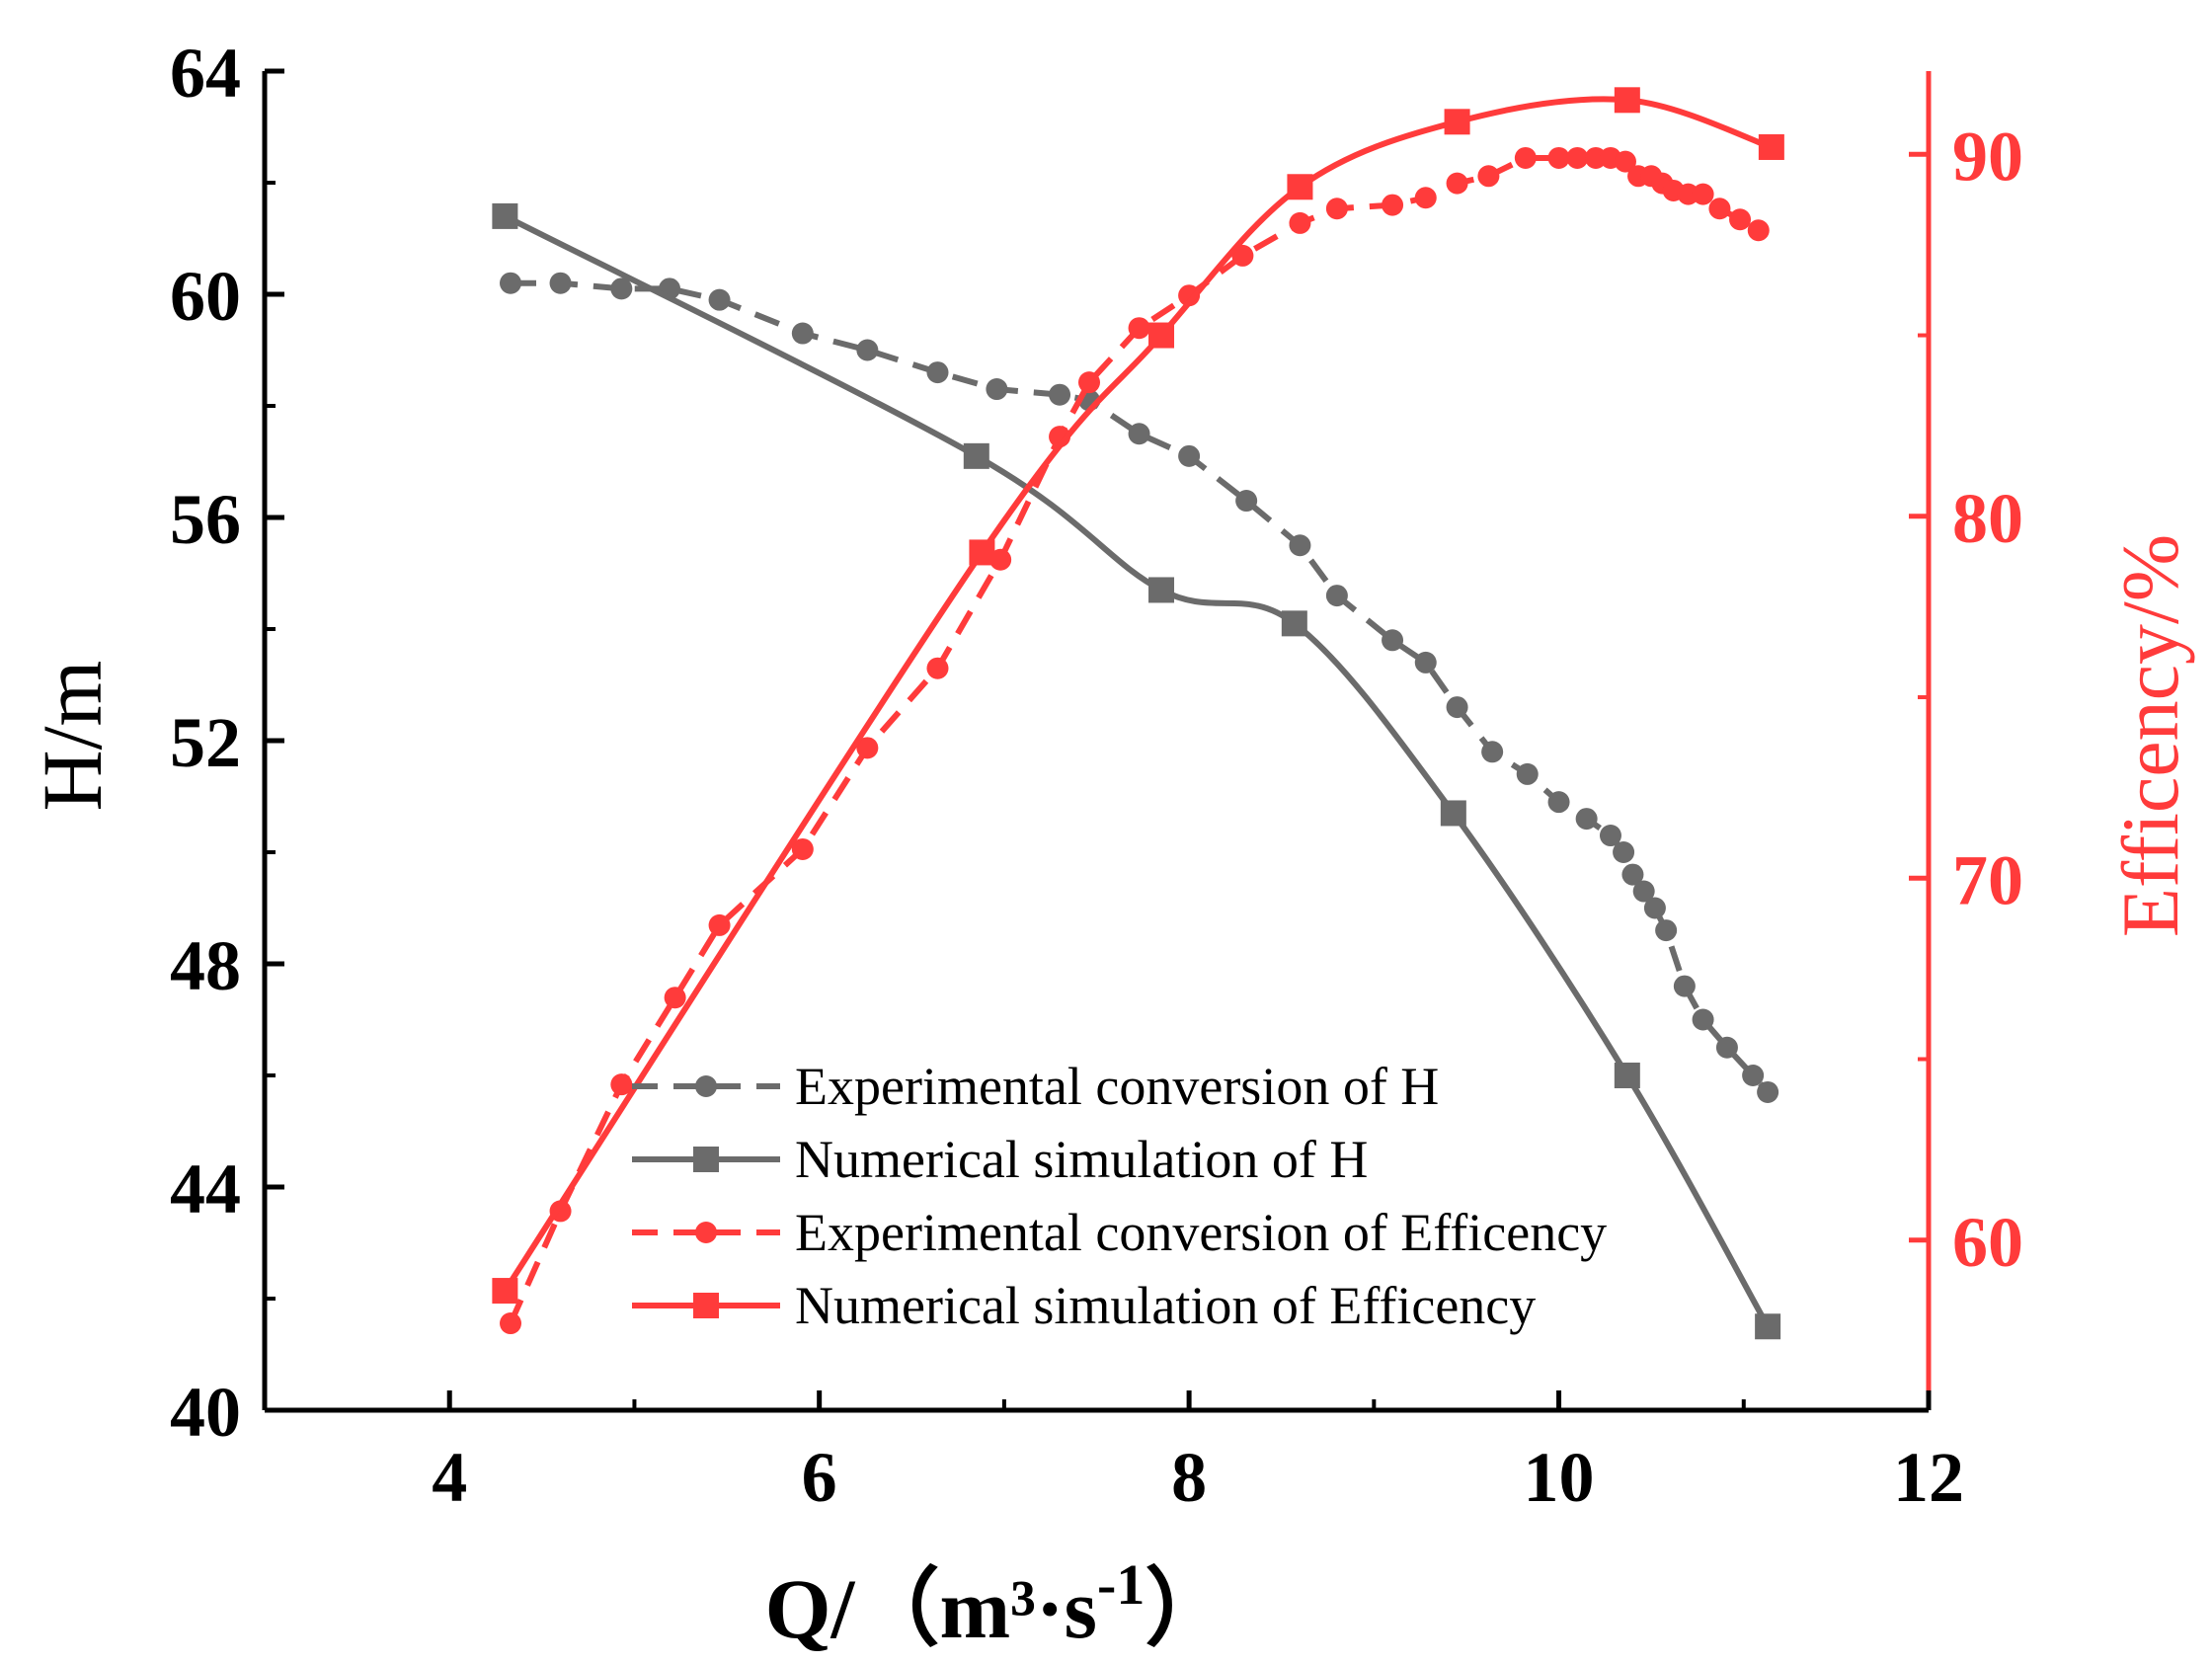 The width and height of the screenshot is (2212, 1664). I want to click on x-axis-title: Q/（m³·s-1）, so click(998, 1604).